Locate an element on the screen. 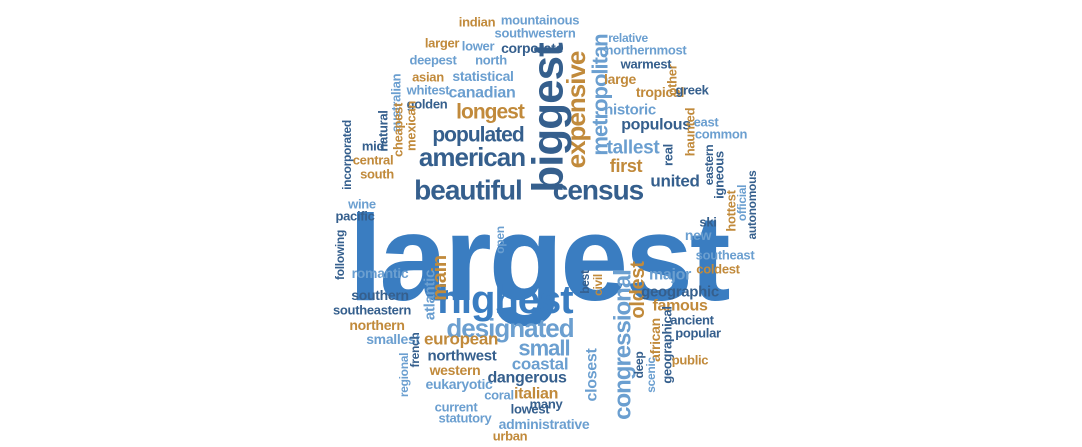  word-italian: italian is located at coordinates (536, 394).